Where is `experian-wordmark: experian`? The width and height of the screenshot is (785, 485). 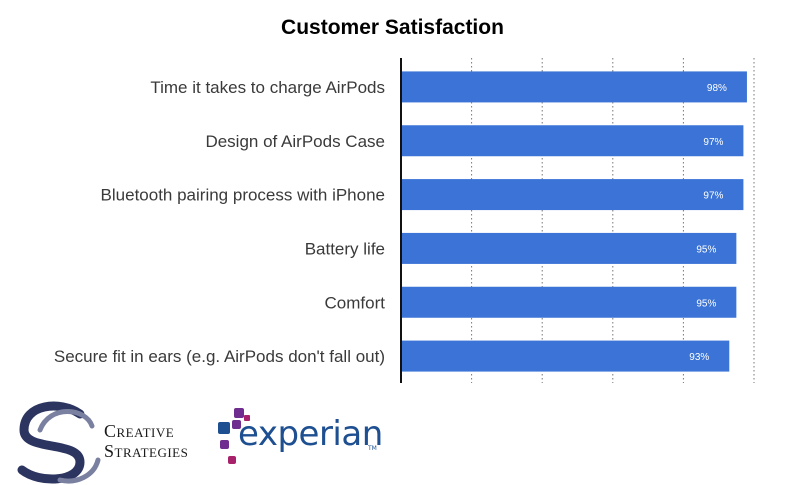
experian-wordmark: experian is located at coordinates (310, 434).